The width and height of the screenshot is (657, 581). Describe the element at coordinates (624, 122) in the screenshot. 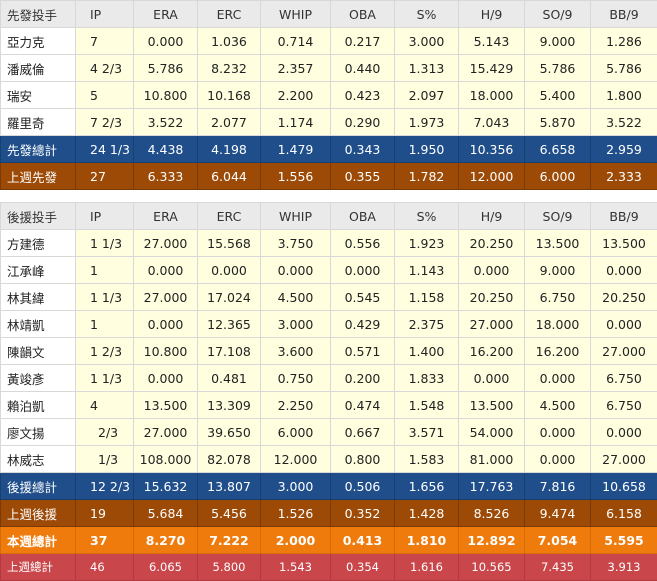

I see `stat-cell: 3.522` at that location.